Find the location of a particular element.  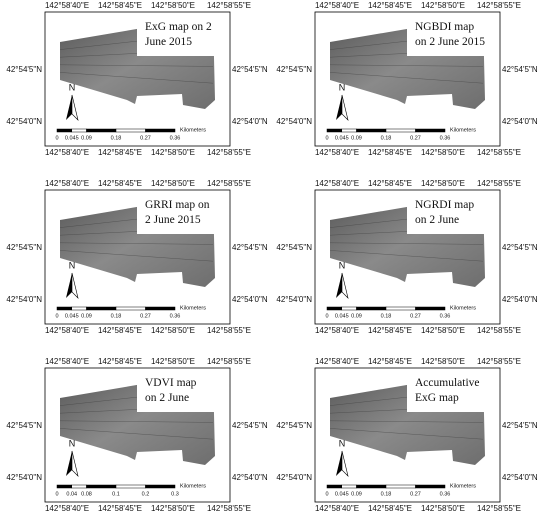

map-title: ExG map on 2 is located at coordinates (178, 27).